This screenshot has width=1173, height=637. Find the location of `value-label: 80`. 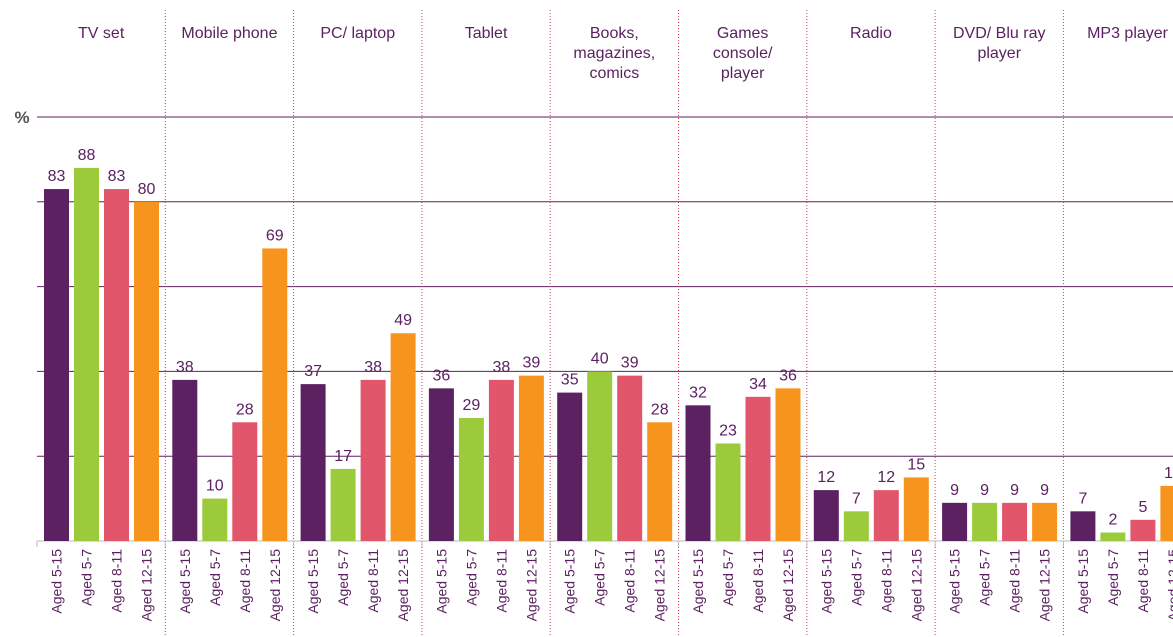

value-label: 80 is located at coordinates (147, 189).